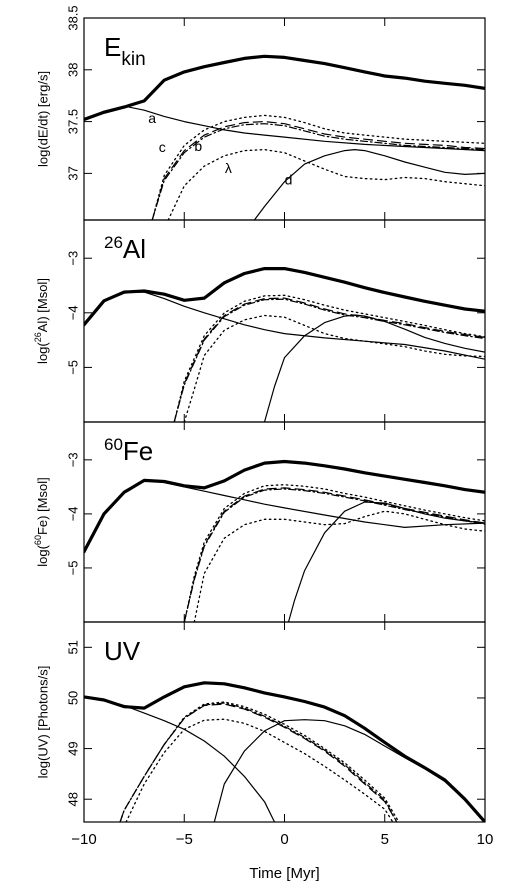 The width and height of the screenshot is (509, 895). What do you see at coordinates (72, 17) in the screenshot?
I see `y-tick-label: 38.5` at bounding box center [72, 17].